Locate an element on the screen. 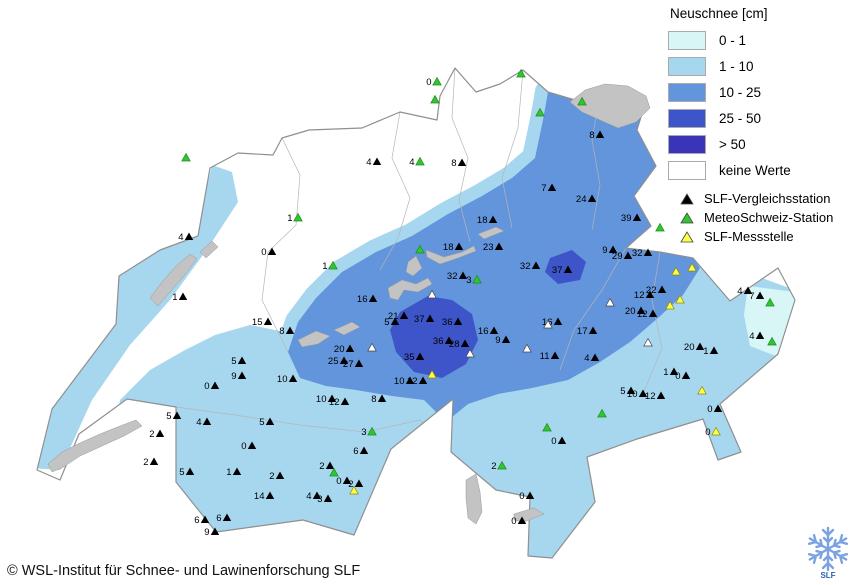  station-value: 32 is located at coordinates (637, 253).